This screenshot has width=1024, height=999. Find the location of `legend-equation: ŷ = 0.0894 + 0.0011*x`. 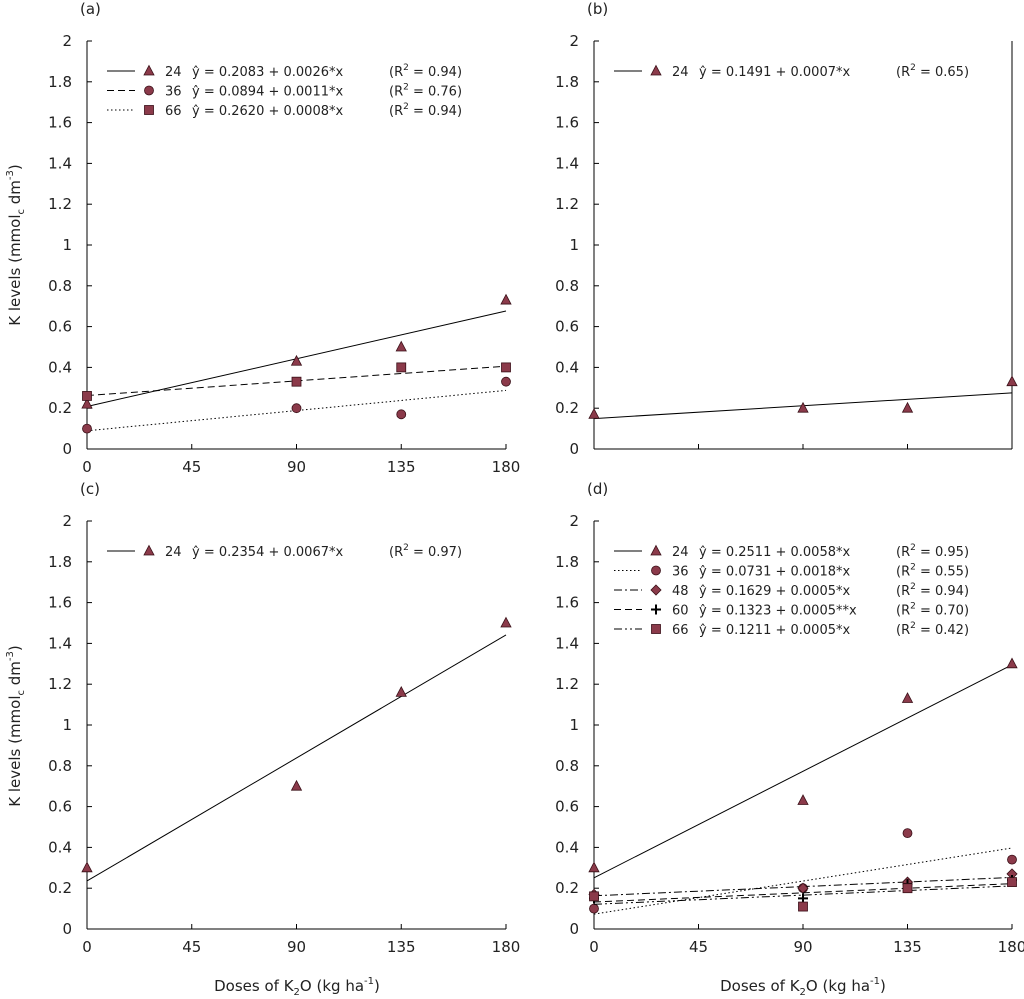

legend-equation: ŷ = 0.0894 + 0.0011*x is located at coordinates (267, 92).